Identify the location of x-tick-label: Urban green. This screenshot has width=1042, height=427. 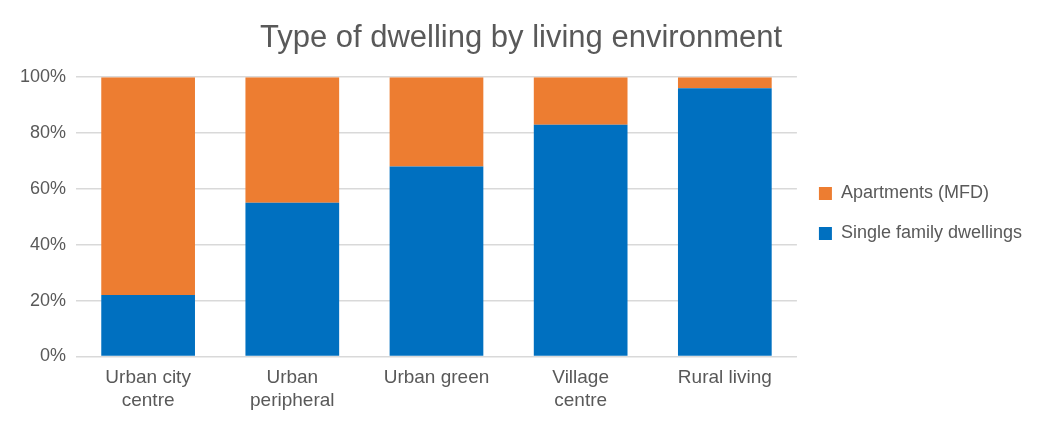
(436, 377).